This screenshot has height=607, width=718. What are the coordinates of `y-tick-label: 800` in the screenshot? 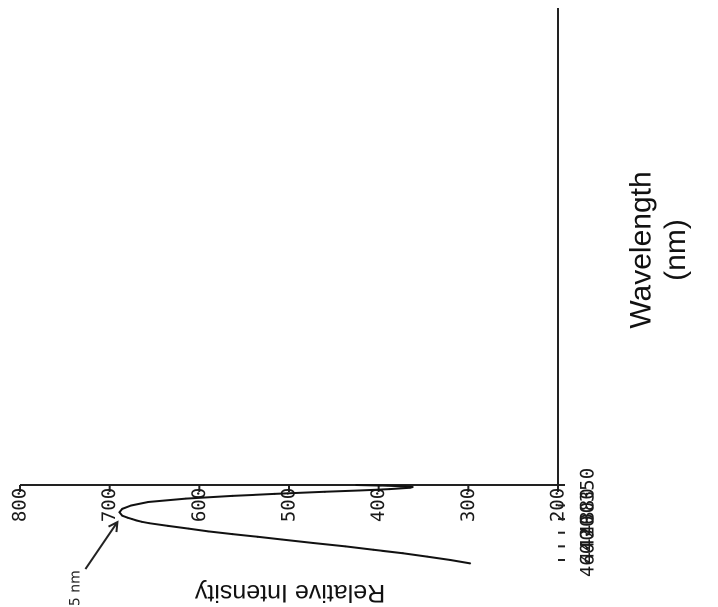 It's located at (20, 505).